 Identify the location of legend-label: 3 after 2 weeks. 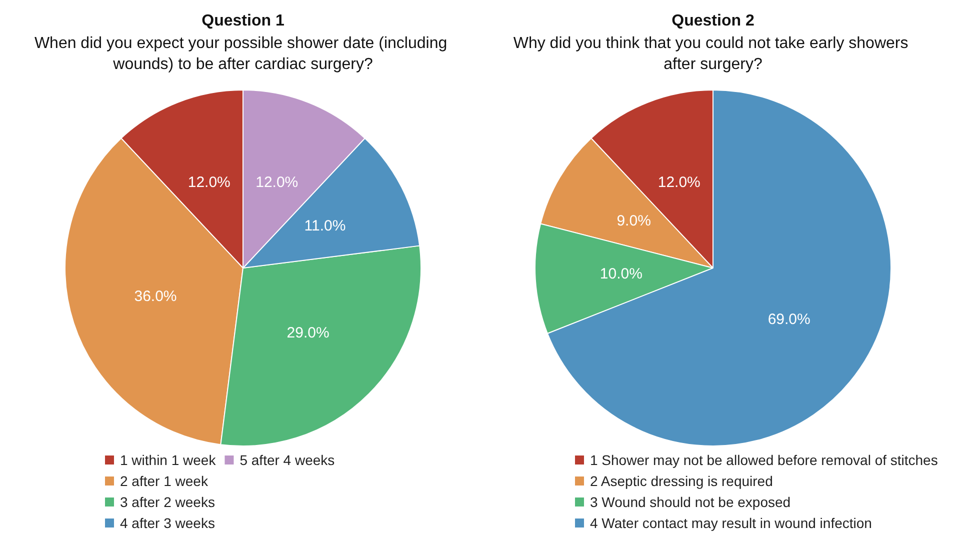
(167, 502).